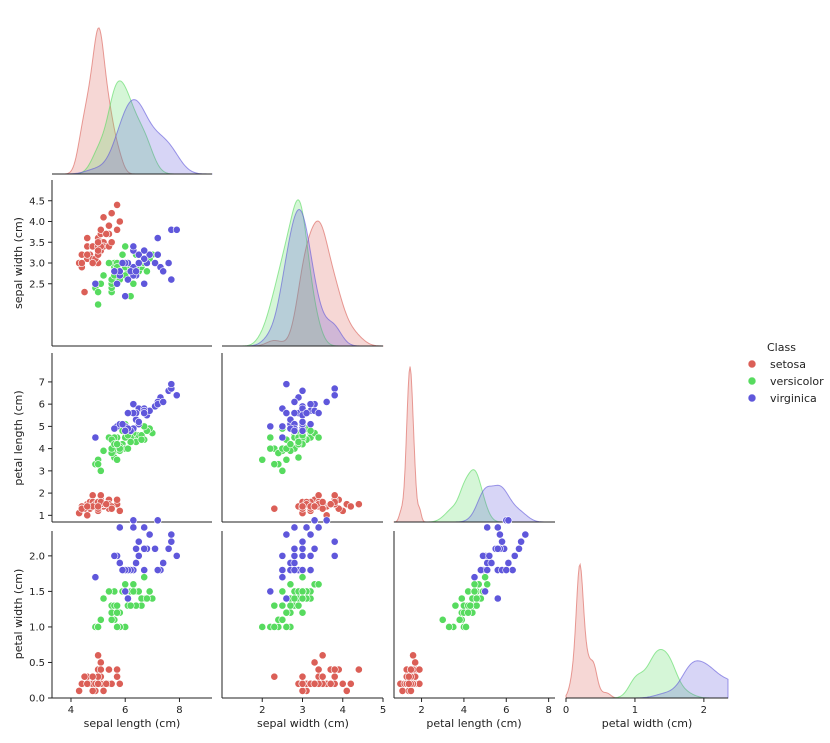  I want to click on x-tick-label-sepal-width: 3, so click(302, 710).